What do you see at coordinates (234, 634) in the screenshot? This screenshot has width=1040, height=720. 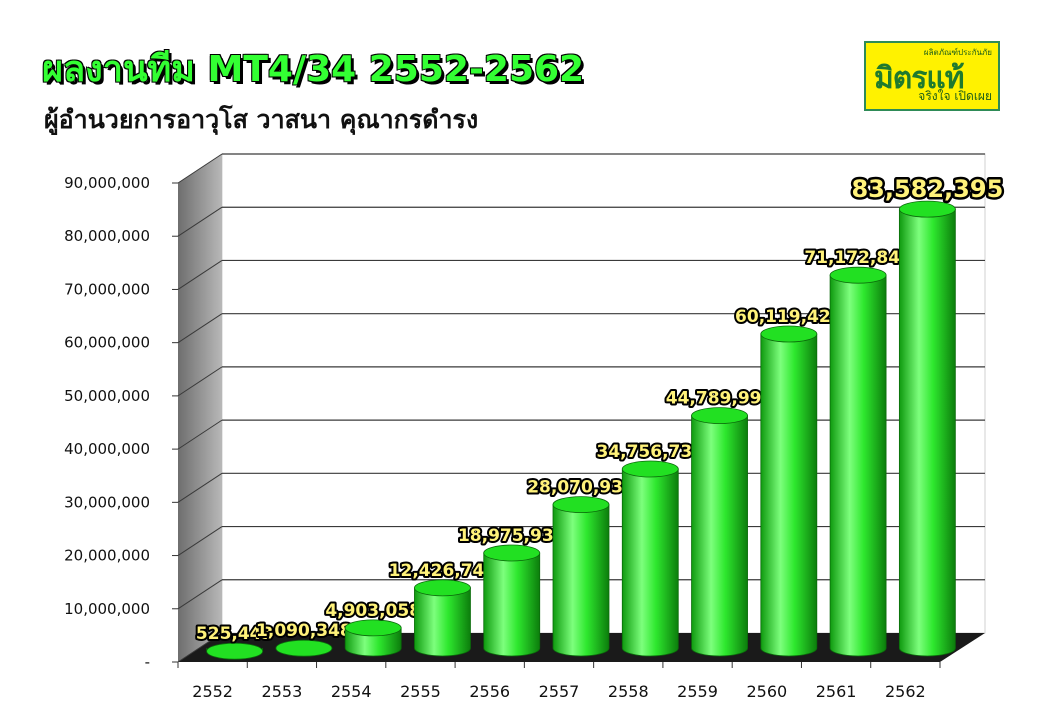 I see `data-label: 525,443` at bounding box center [234, 634].